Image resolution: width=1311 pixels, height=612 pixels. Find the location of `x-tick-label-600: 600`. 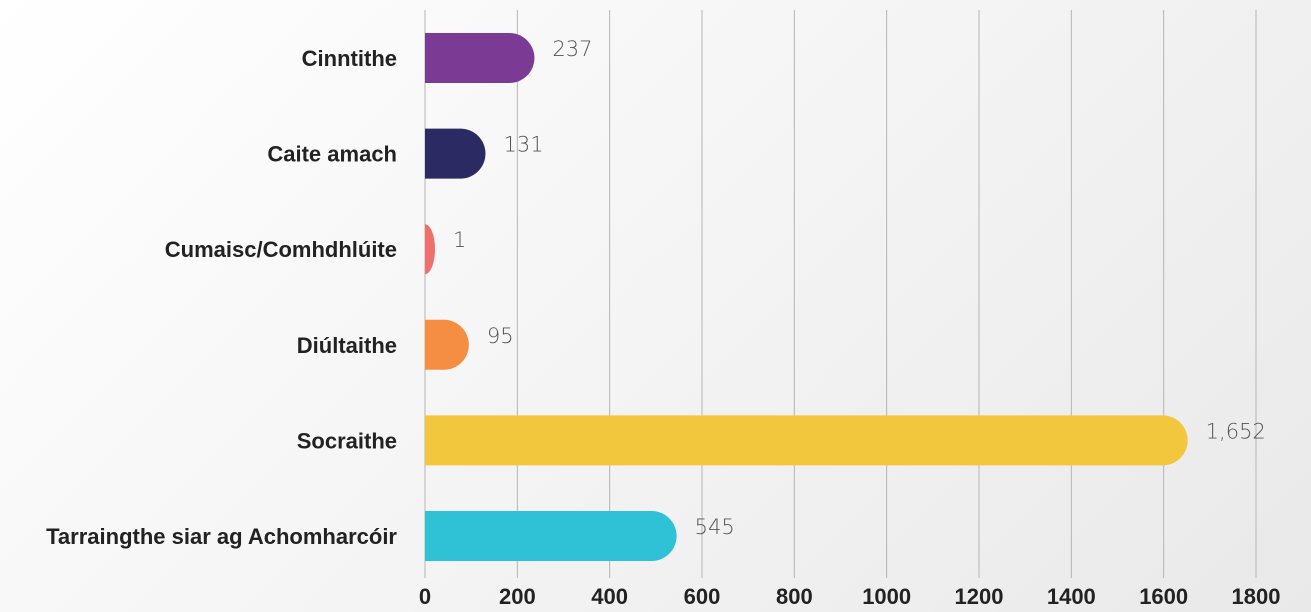

x-tick-label-600: 600 is located at coordinates (702, 596).